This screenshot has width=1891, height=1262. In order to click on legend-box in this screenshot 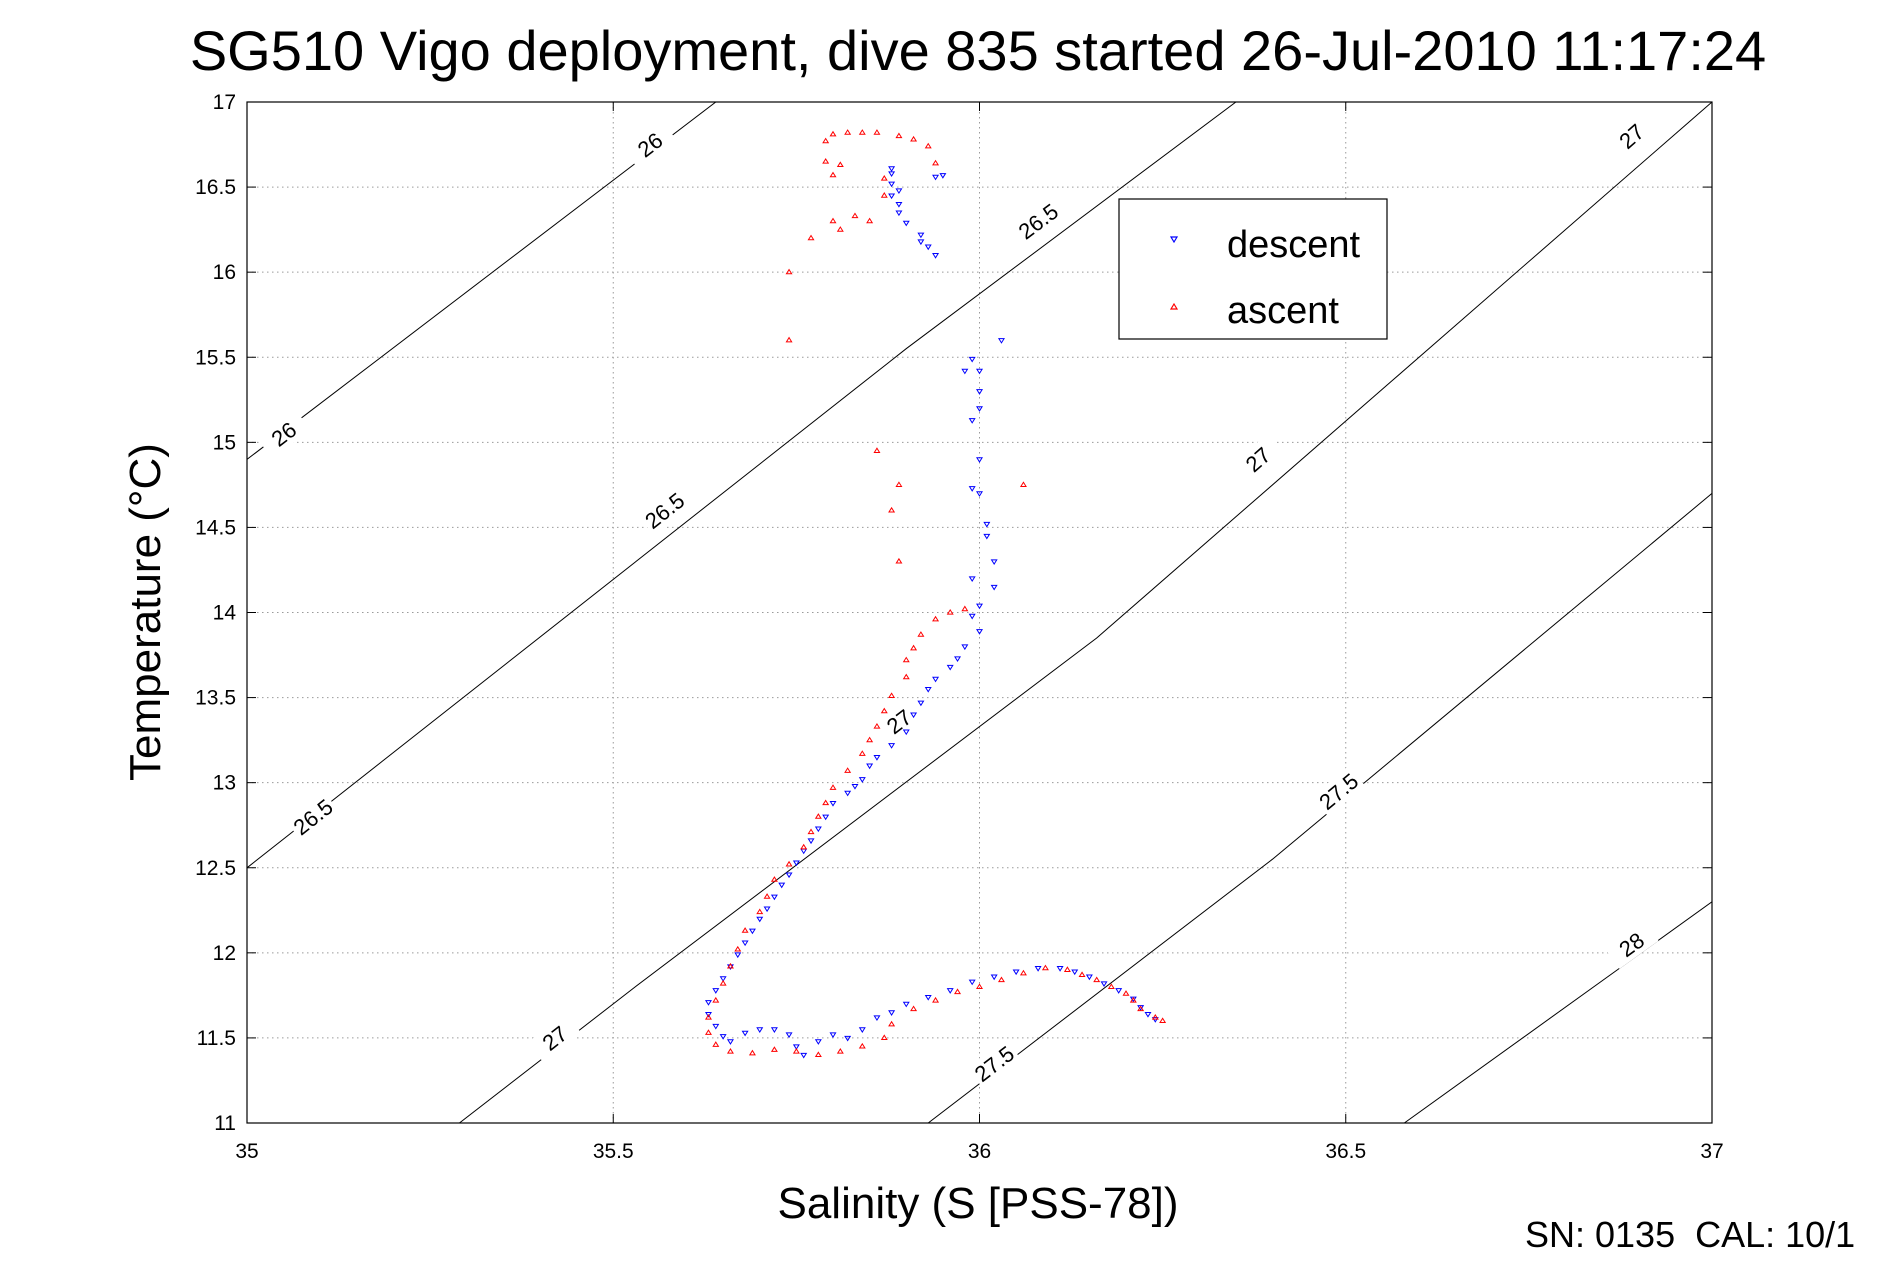, I will do `click(1253, 269)`.